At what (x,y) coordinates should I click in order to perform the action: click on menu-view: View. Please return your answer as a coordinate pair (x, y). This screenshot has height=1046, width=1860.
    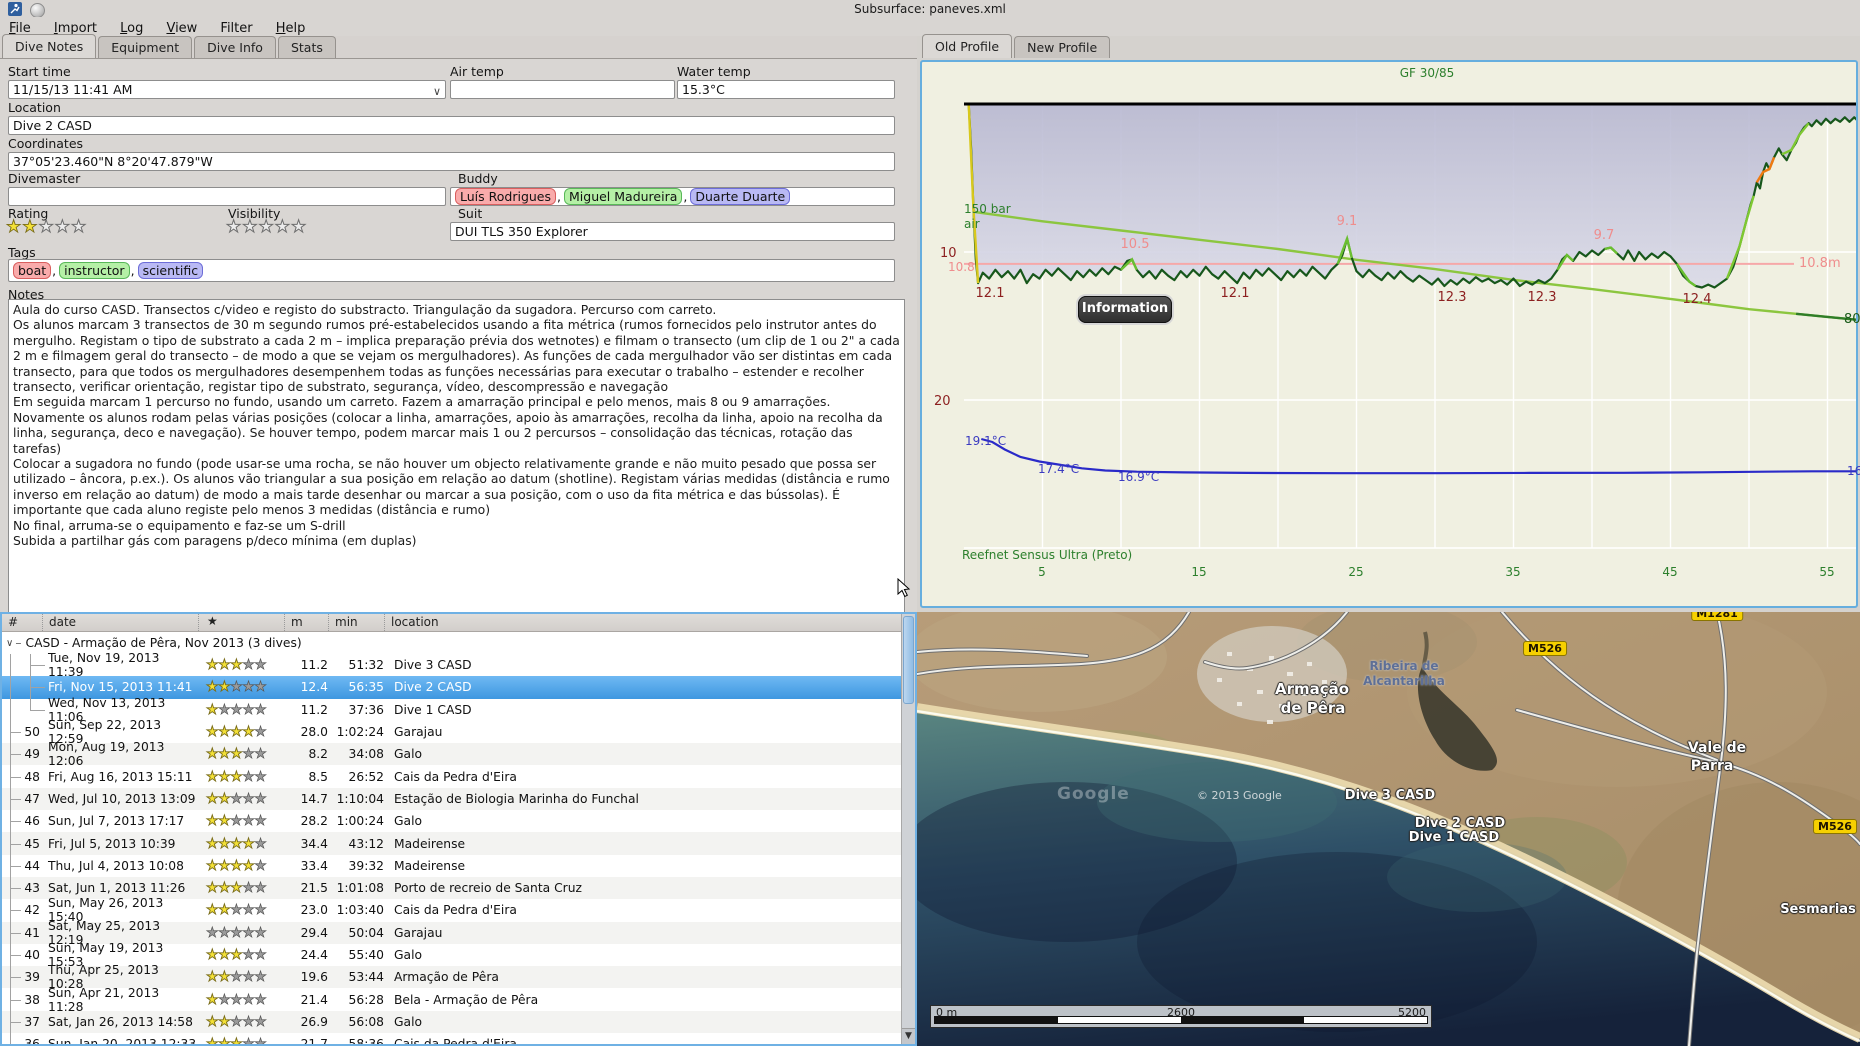
    Looking at the image, I should click on (182, 28).